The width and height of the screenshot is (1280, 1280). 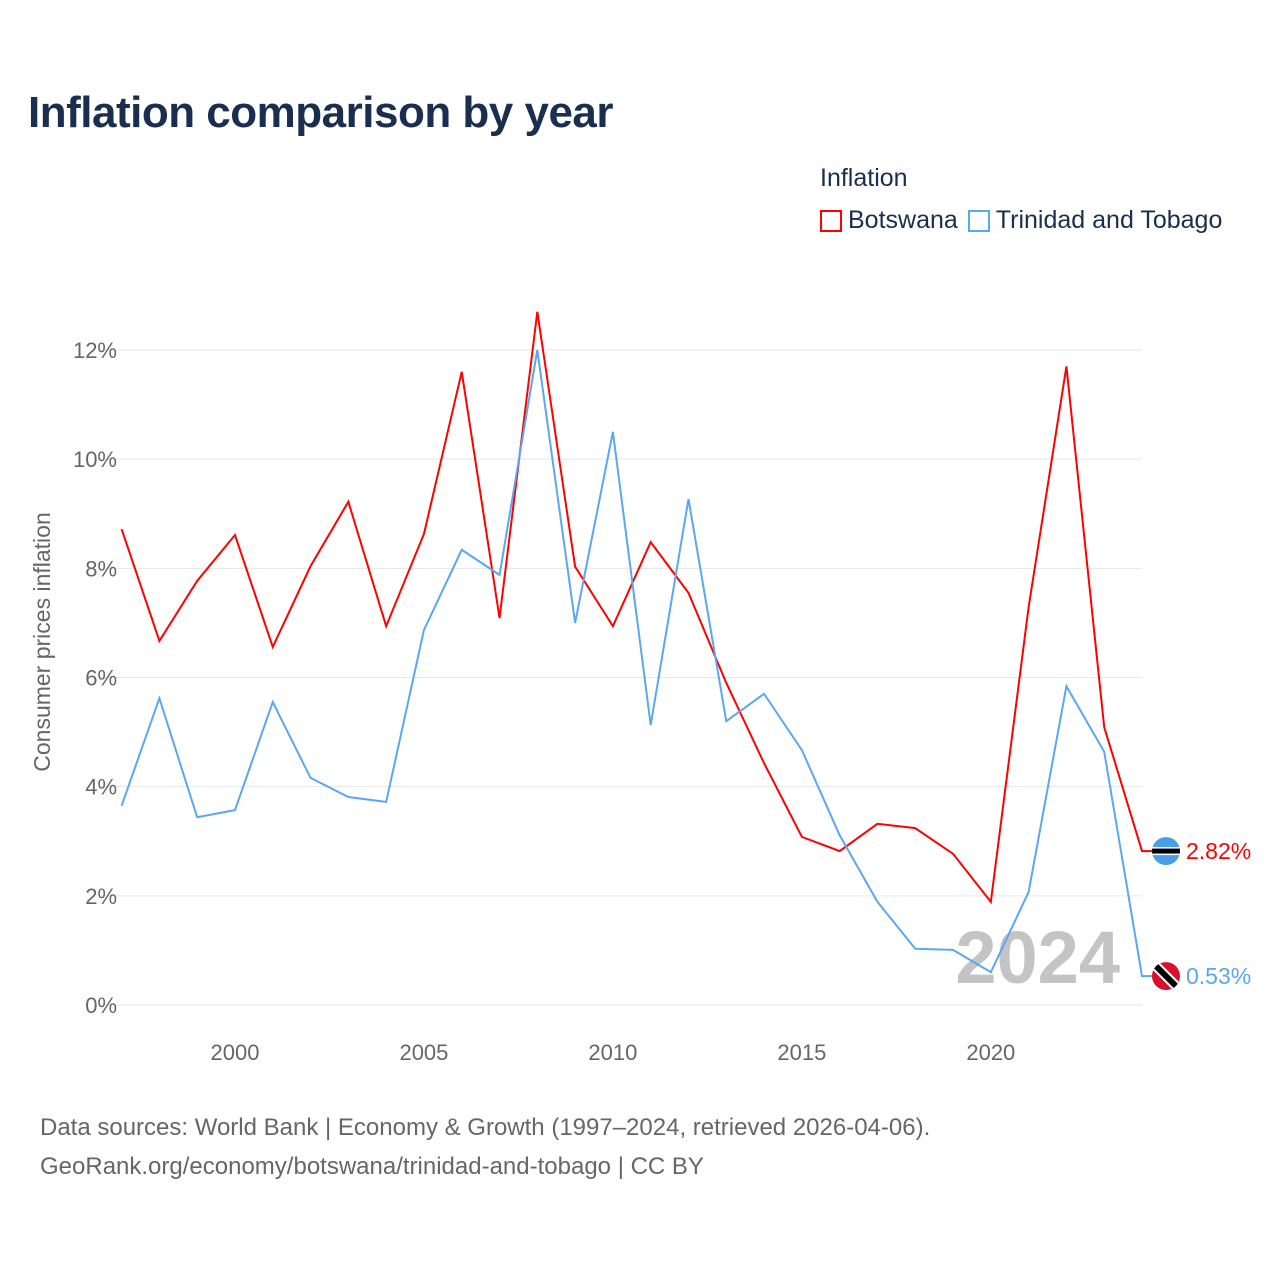 I want to click on legend-swatch-trinidad, so click(x=978, y=220).